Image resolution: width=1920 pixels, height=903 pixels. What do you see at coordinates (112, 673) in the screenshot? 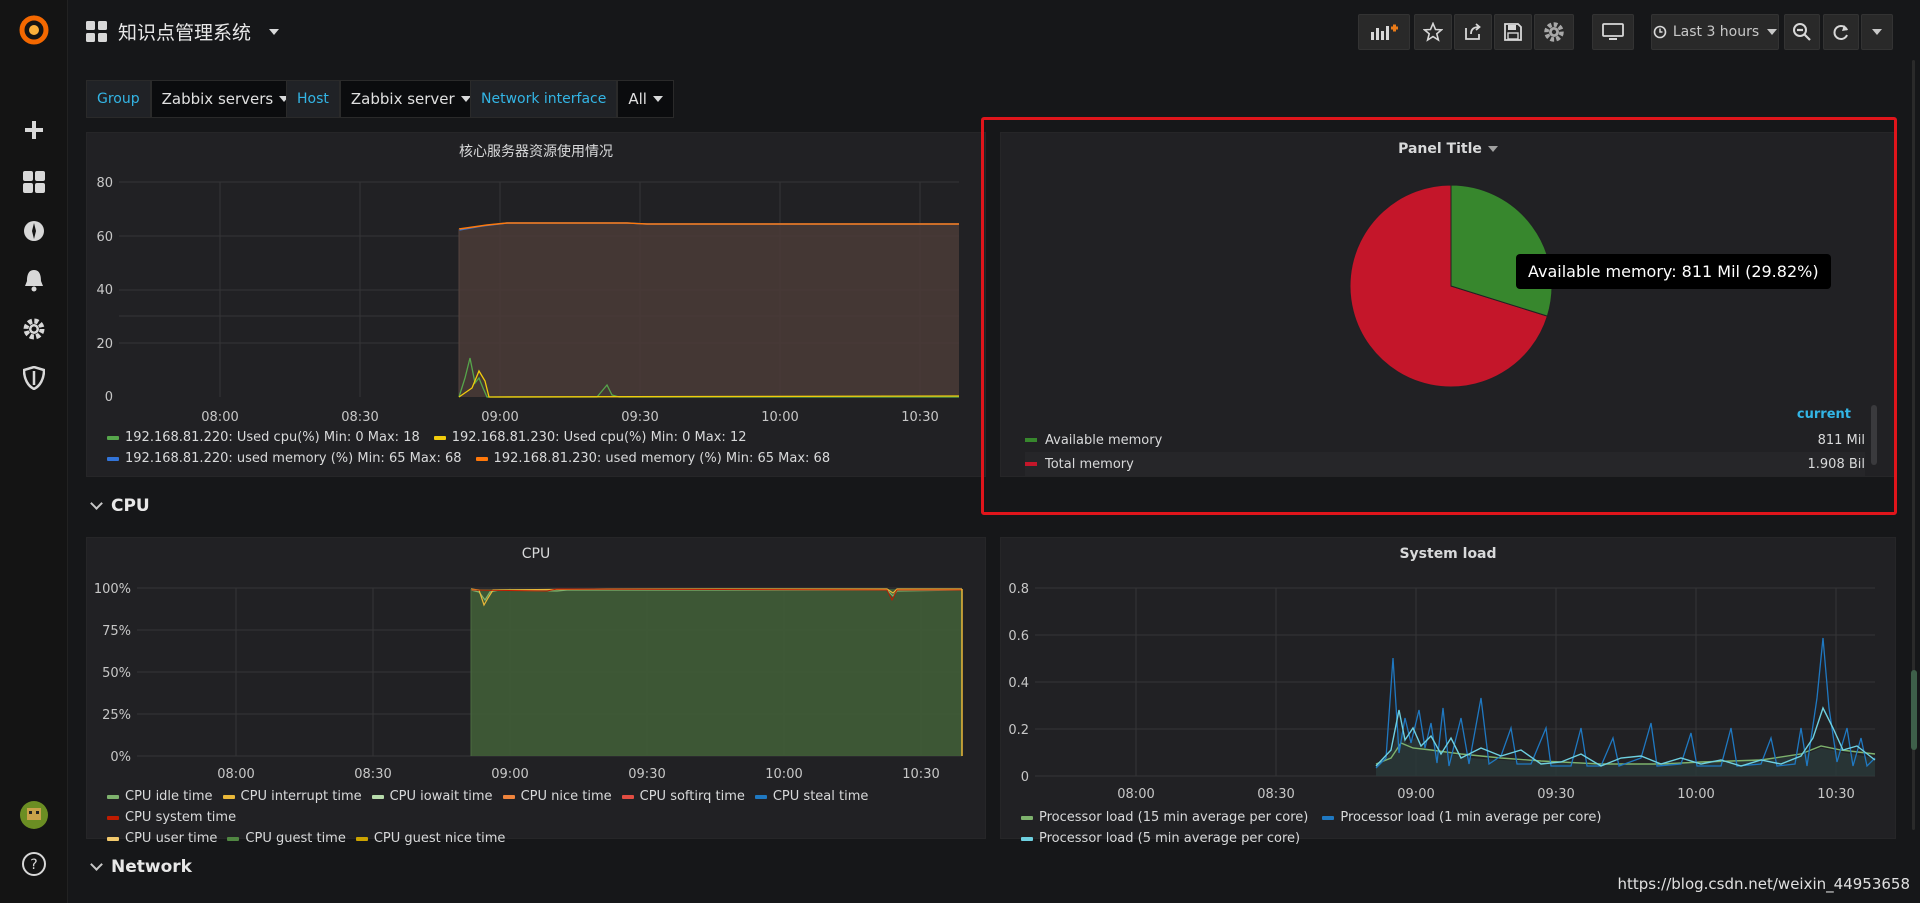
I see `y-axis: 0% 25% 50% 75% 100%` at bounding box center [112, 673].